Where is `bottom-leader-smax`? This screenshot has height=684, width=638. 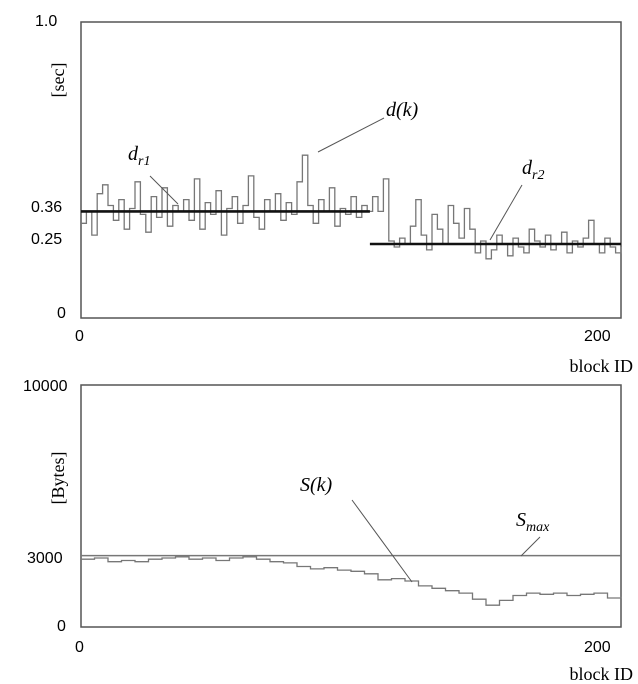
bottom-leader-smax is located at coordinates (530, 546).